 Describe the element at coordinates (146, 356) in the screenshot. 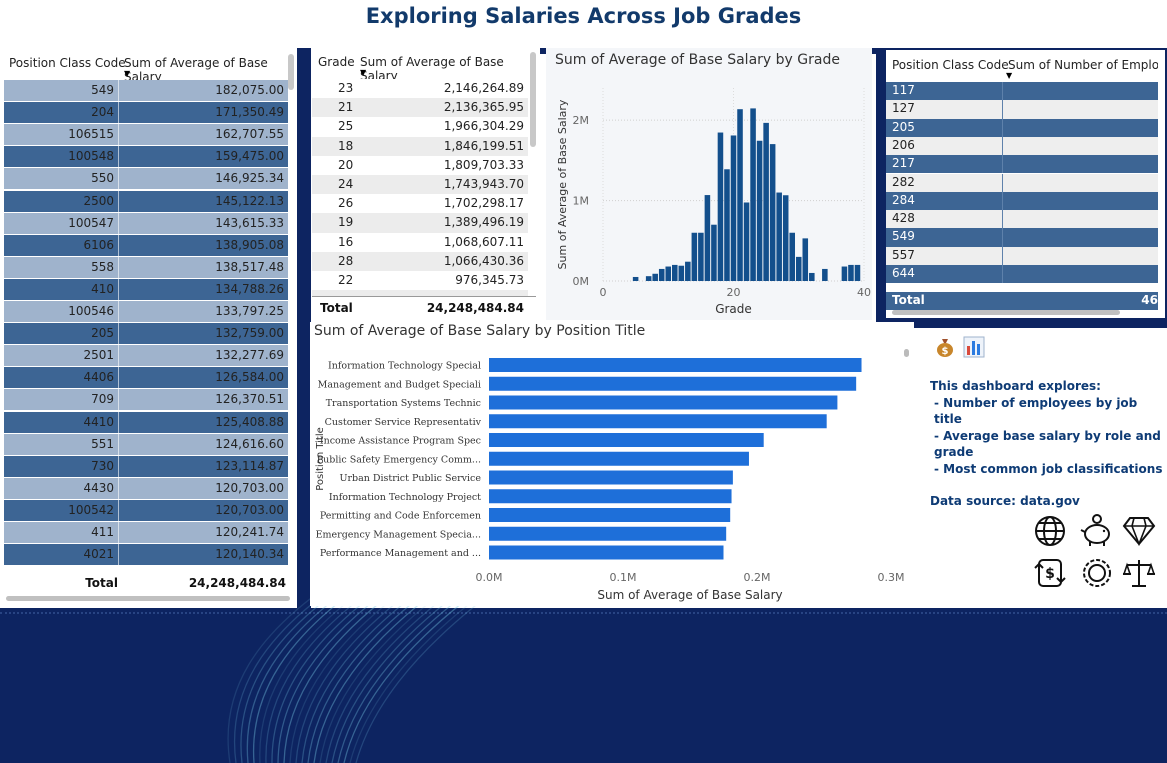

I see `table-row: 2501 132,277.69` at that location.